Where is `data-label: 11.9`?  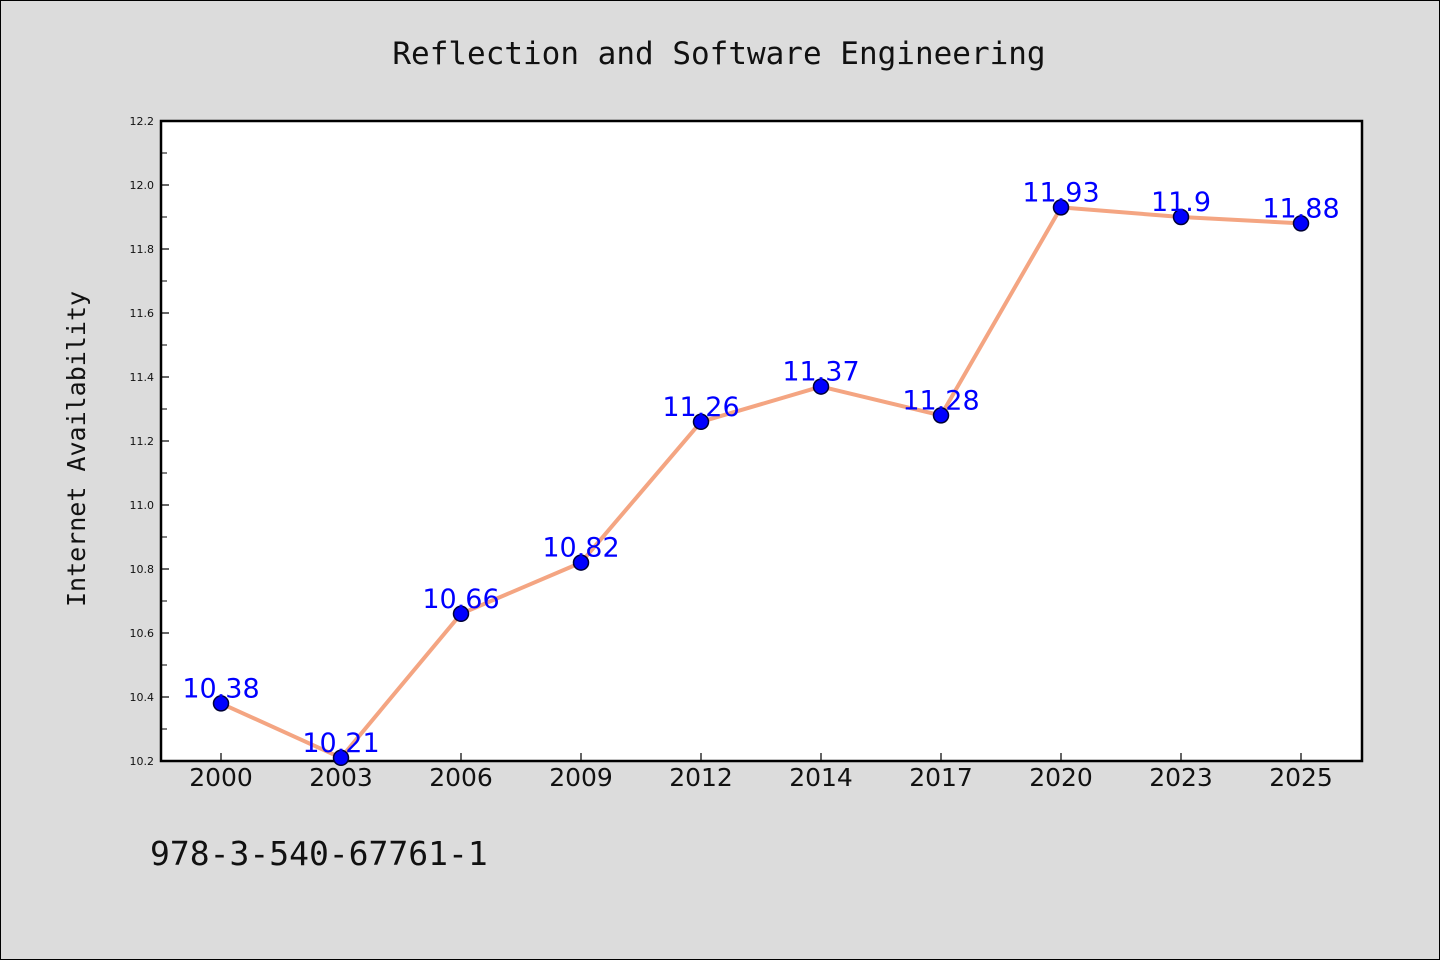 data-label: 11.9 is located at coordinates (1181, 202).